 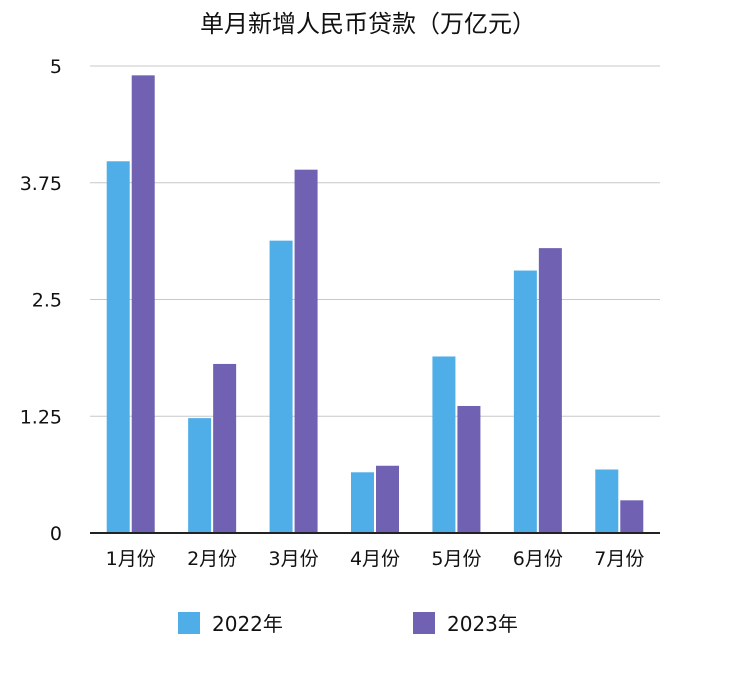 I want to click on y-tick-label: 2.5, so click(x=47, y=301).